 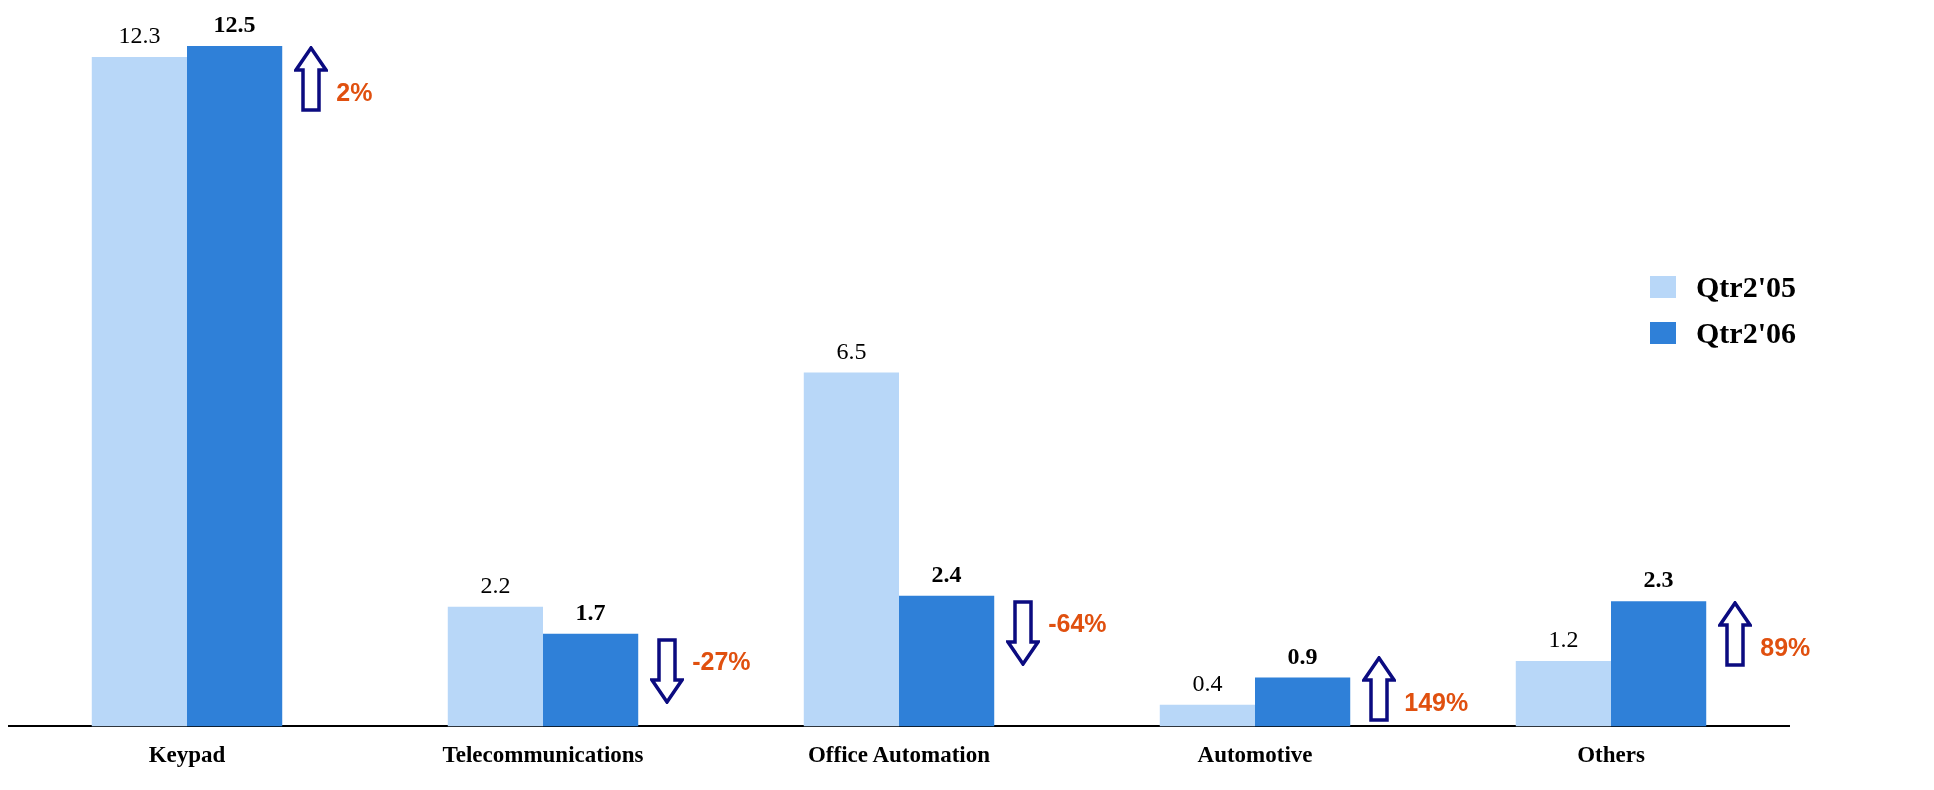 I want to click on data-label: 2.4, so click(x=946, y=573).